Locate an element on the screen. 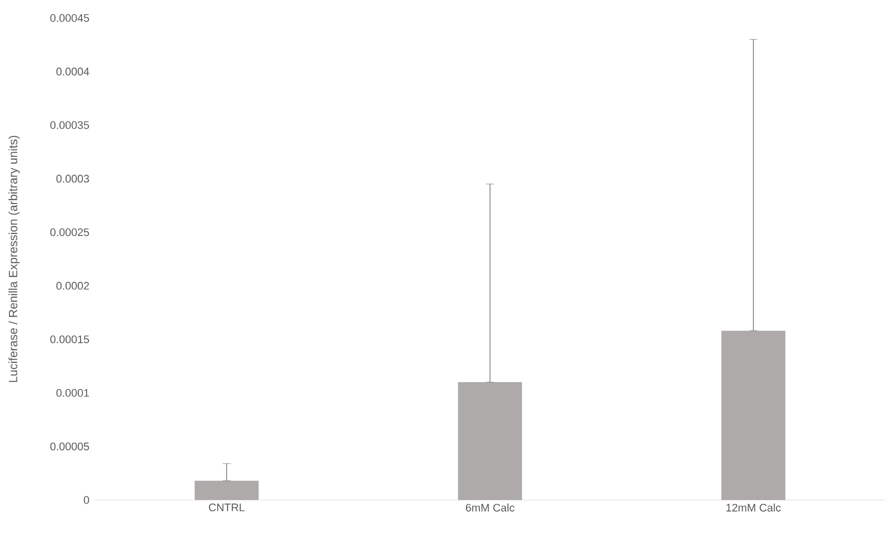 This screenshot has width=889, height=539. y-tick-label: 0.0001 is located at coordinates (72, 393).